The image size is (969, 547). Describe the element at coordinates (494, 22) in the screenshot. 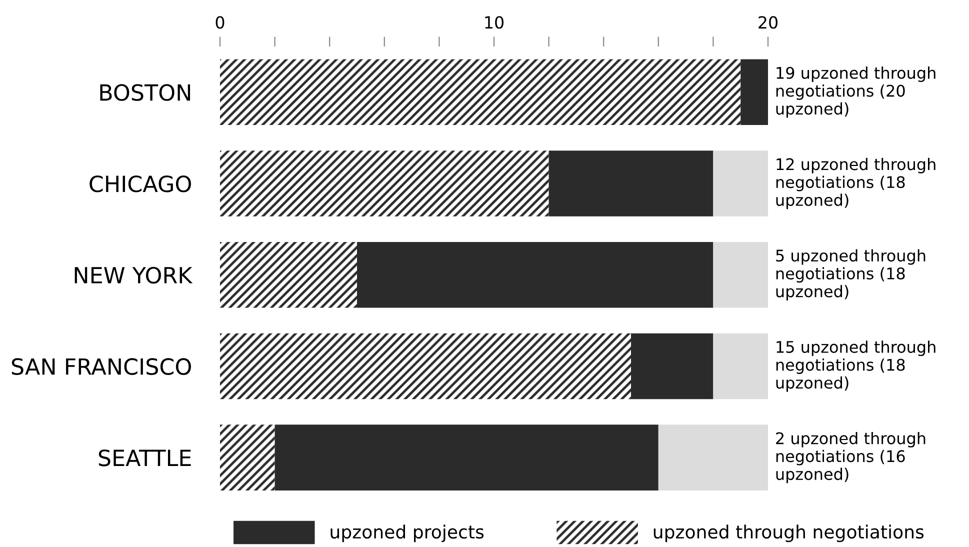

I see `x-tick-label: 10` at that location.